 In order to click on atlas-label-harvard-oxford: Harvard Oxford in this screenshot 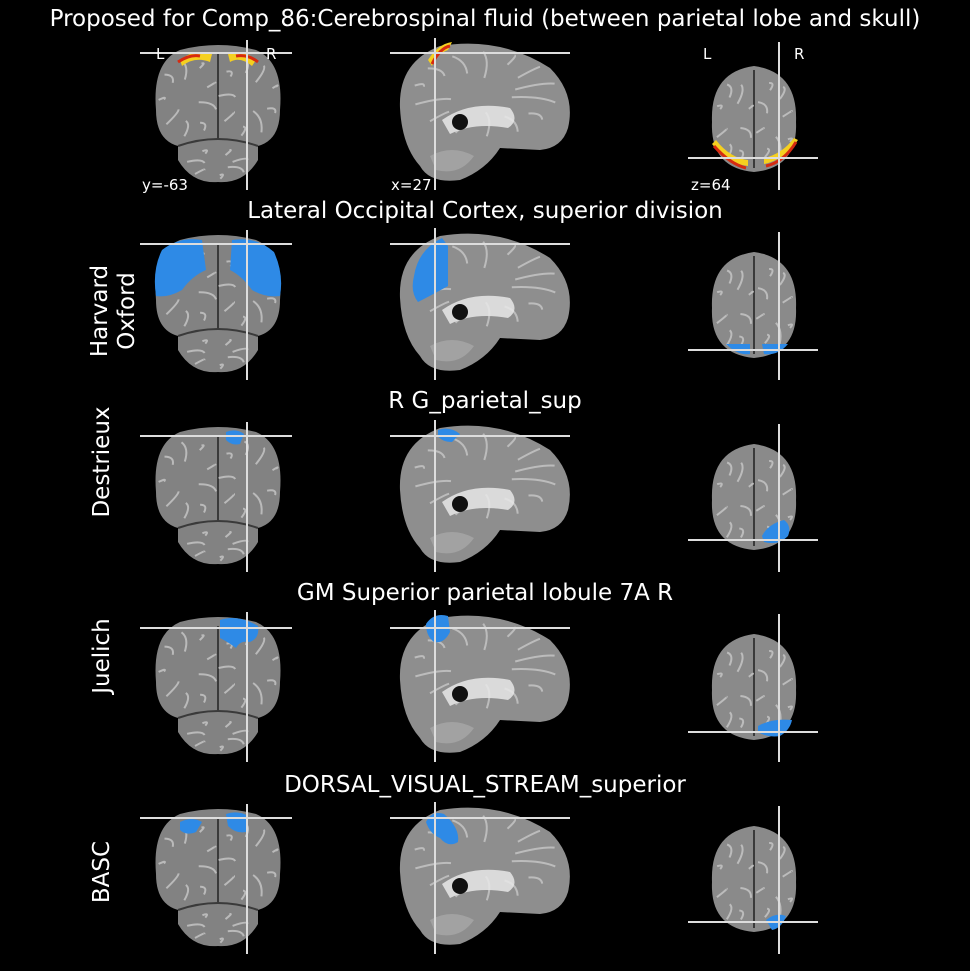, I will do `click(115, 311)`.